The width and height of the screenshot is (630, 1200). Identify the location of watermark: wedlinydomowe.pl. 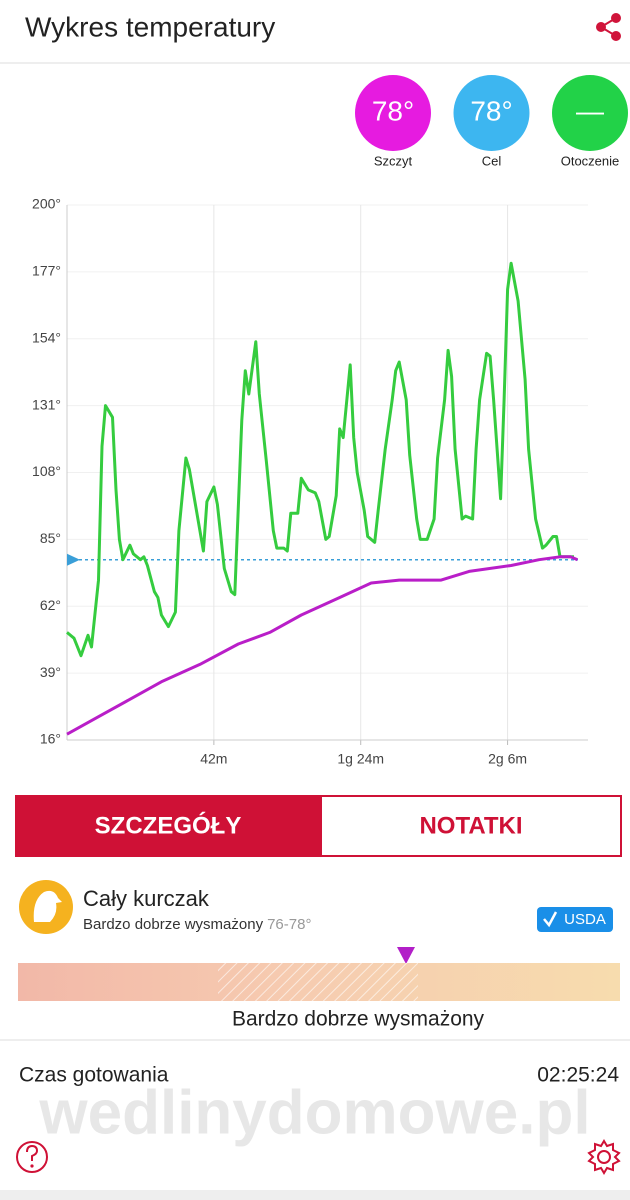
(314, 1112).